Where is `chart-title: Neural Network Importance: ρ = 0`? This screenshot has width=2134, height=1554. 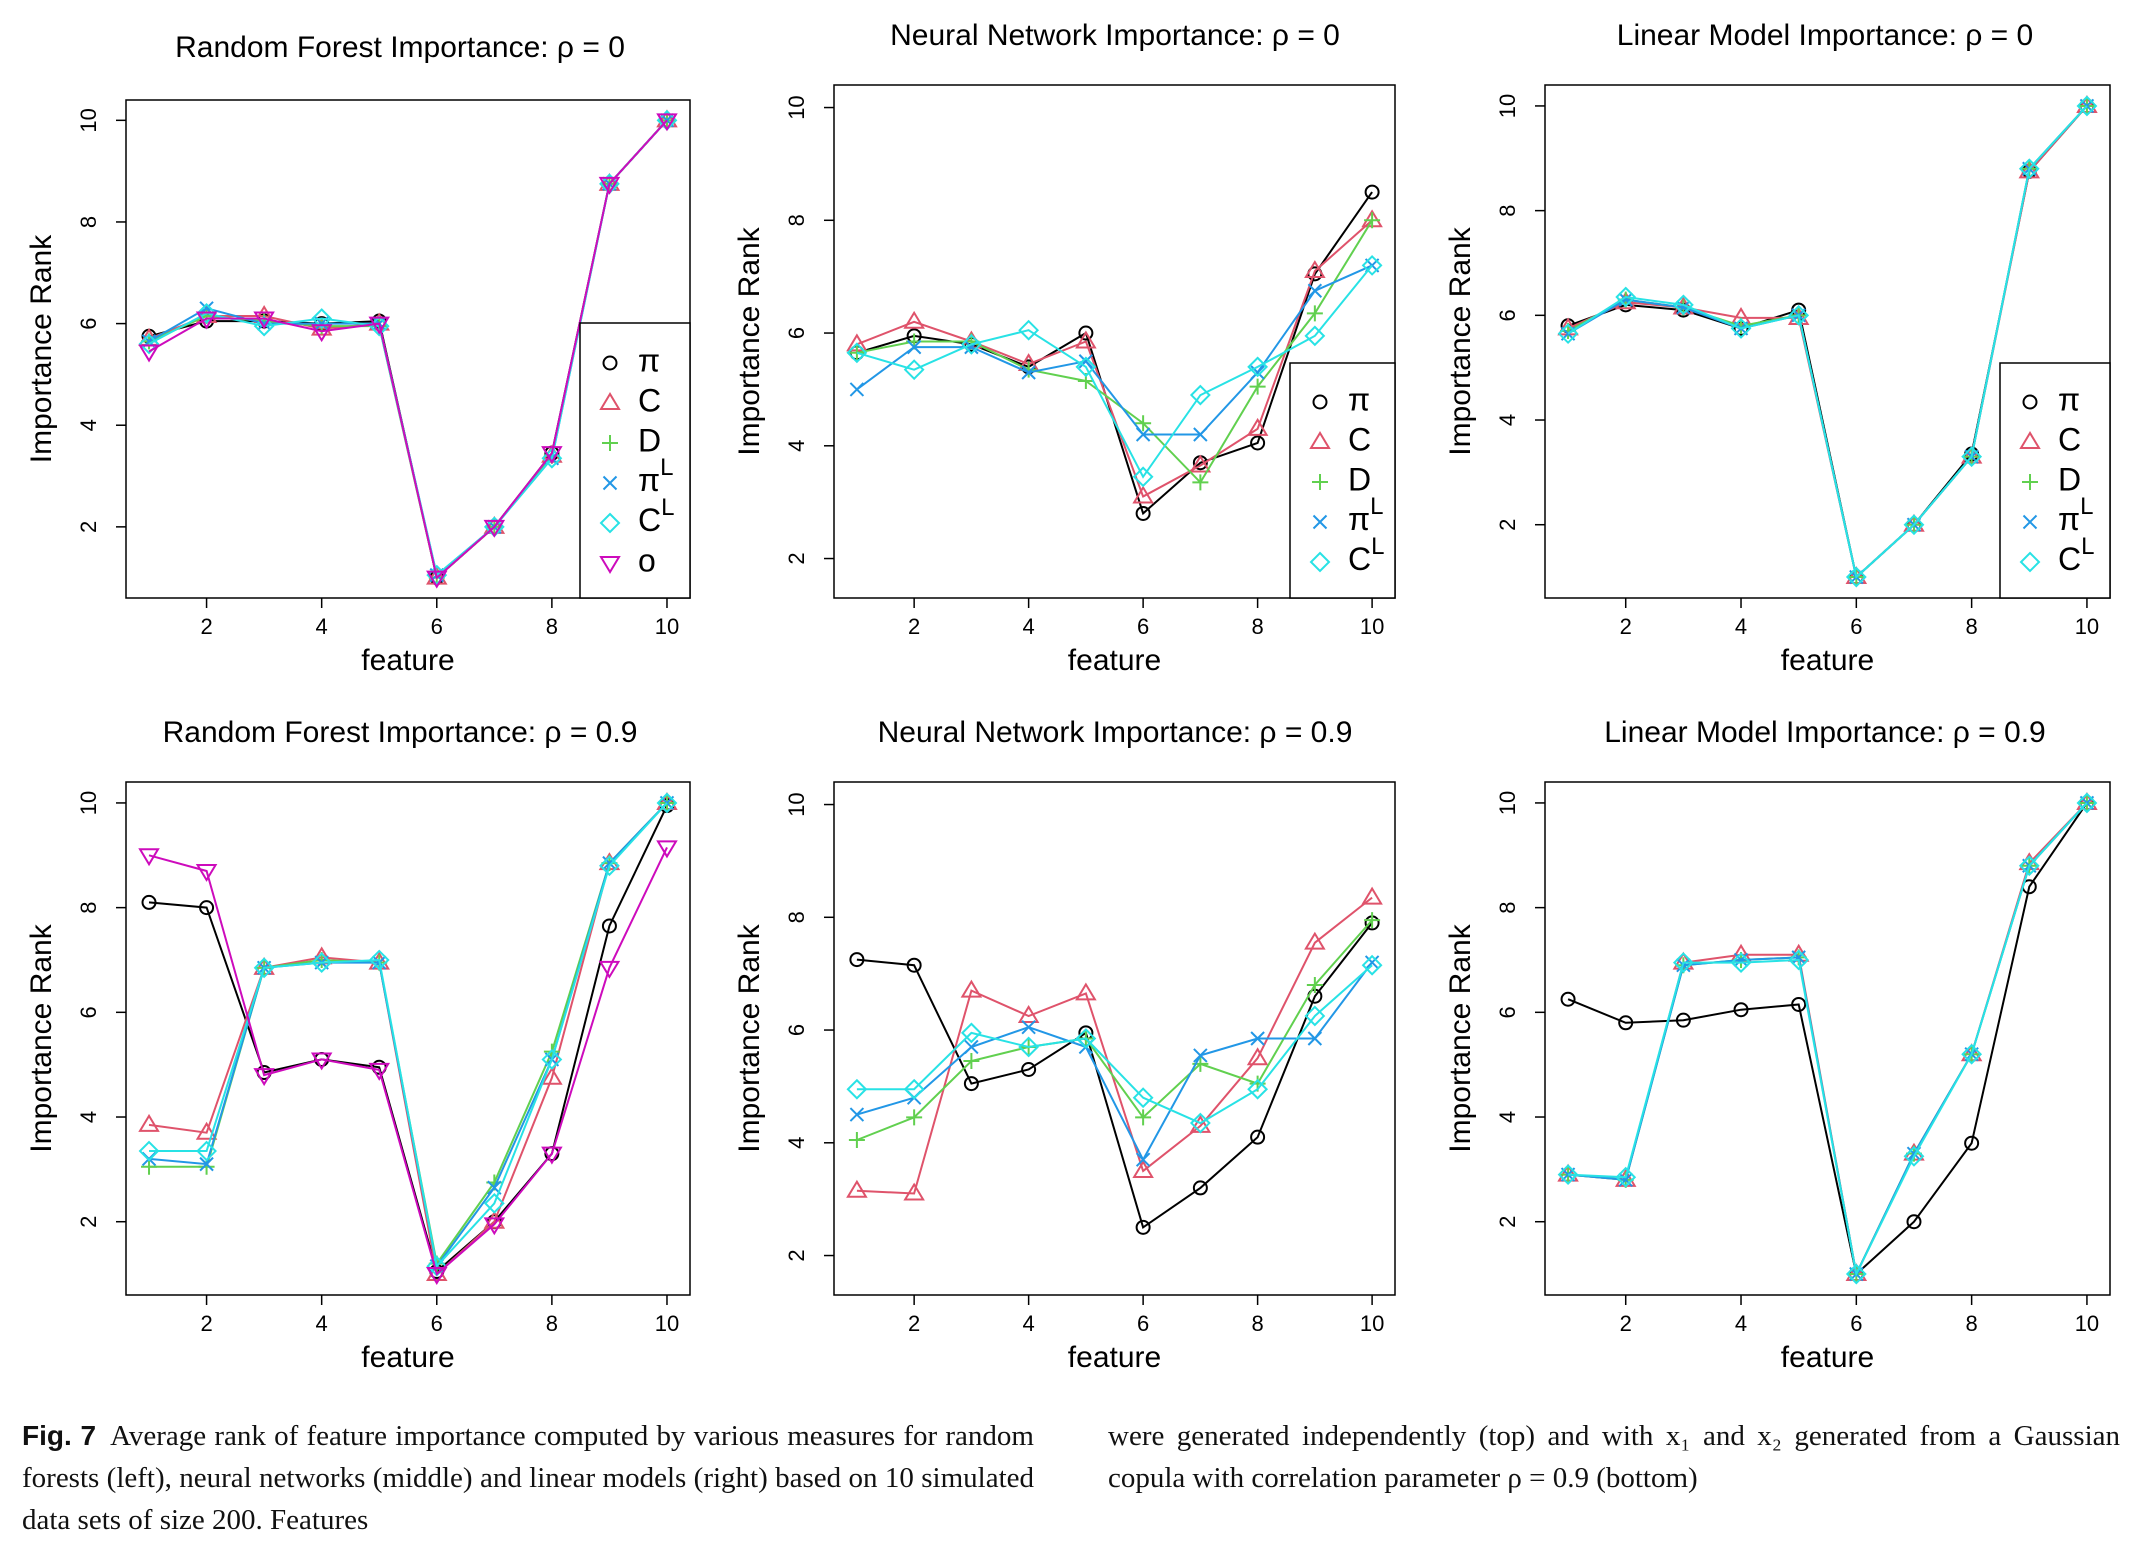
chart-title: Neural Network Importance: ρ = 0 is located at coordinates (1115, 35).